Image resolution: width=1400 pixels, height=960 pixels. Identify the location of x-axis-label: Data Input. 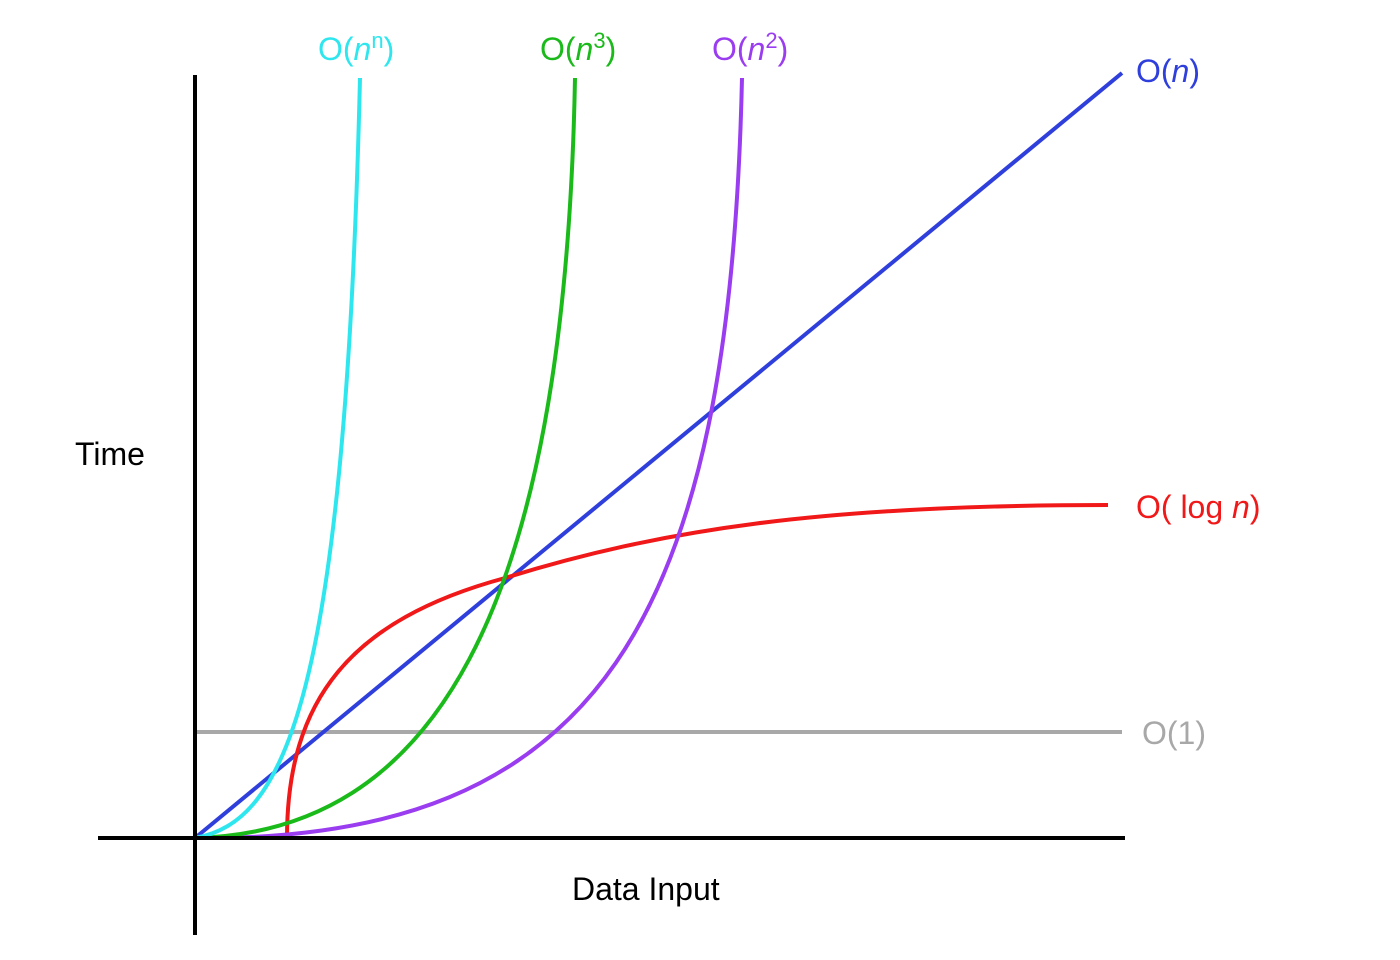
(646, 889).